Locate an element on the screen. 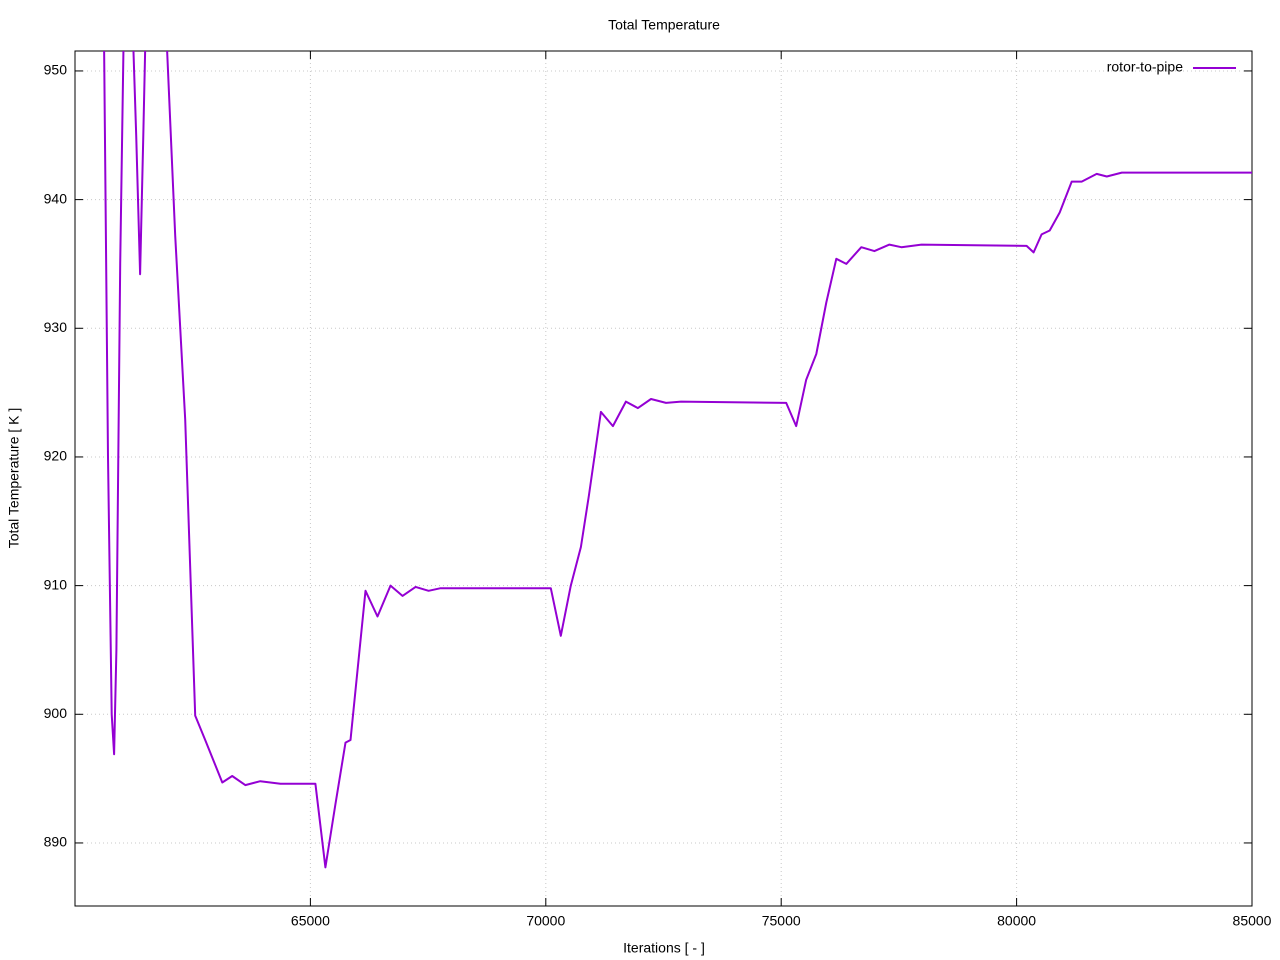  x-tick-label: 70000 is located at coordinates (545, 921).